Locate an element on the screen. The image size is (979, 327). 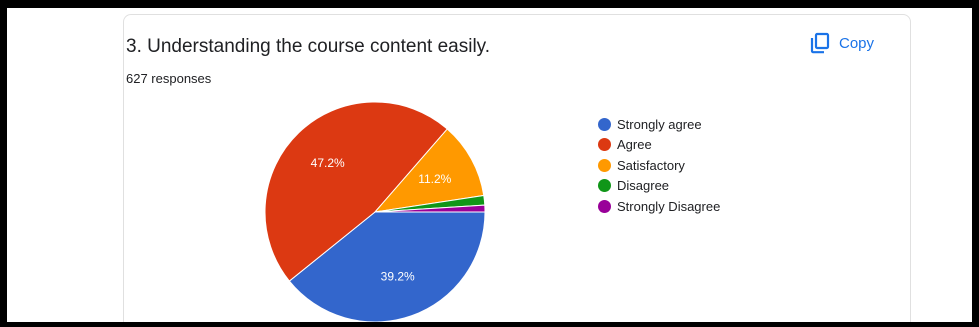
legend-item: Satisfactory is located at coordinates (659, 165).